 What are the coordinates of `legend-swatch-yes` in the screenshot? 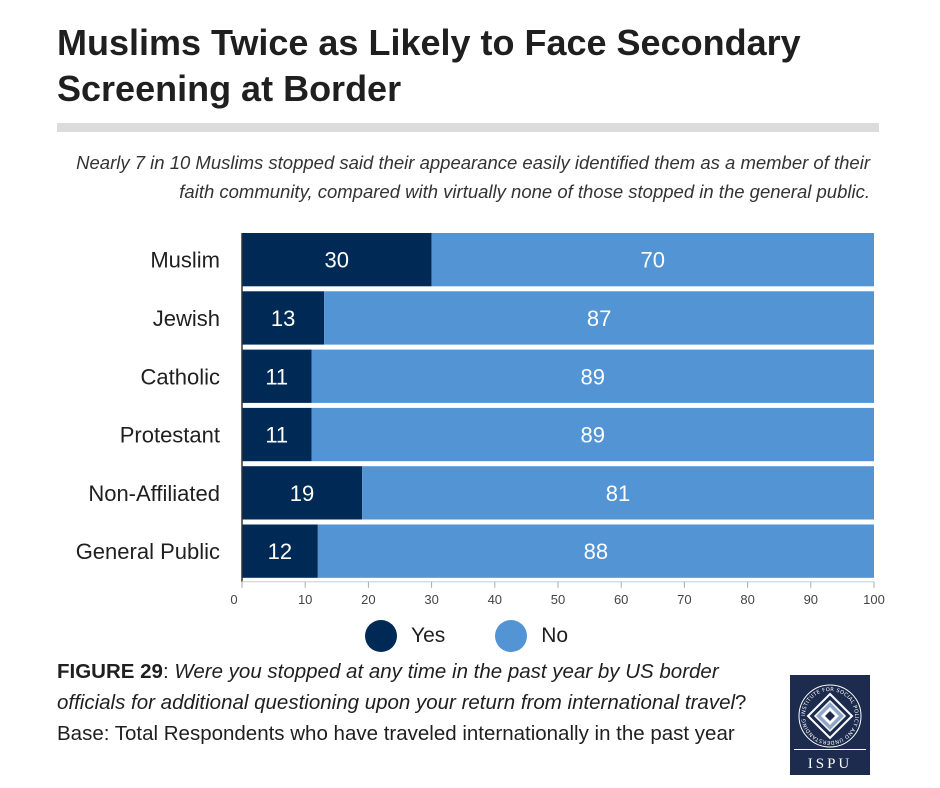 It's located at (381, 636).